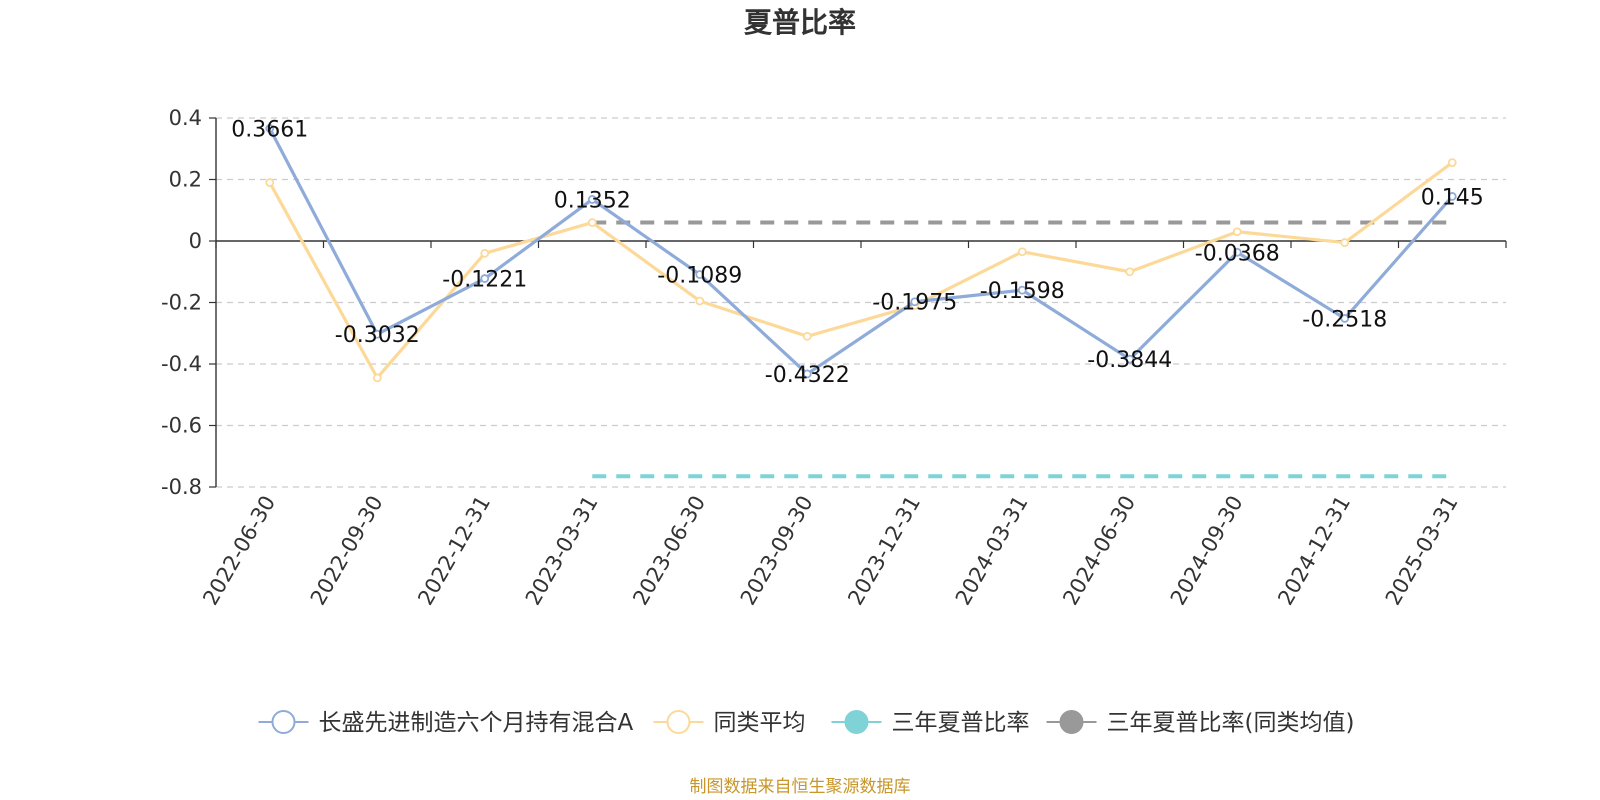  I want to click on legend-item: 长盛先进制造六个月持有混合A, so click(446, 723).